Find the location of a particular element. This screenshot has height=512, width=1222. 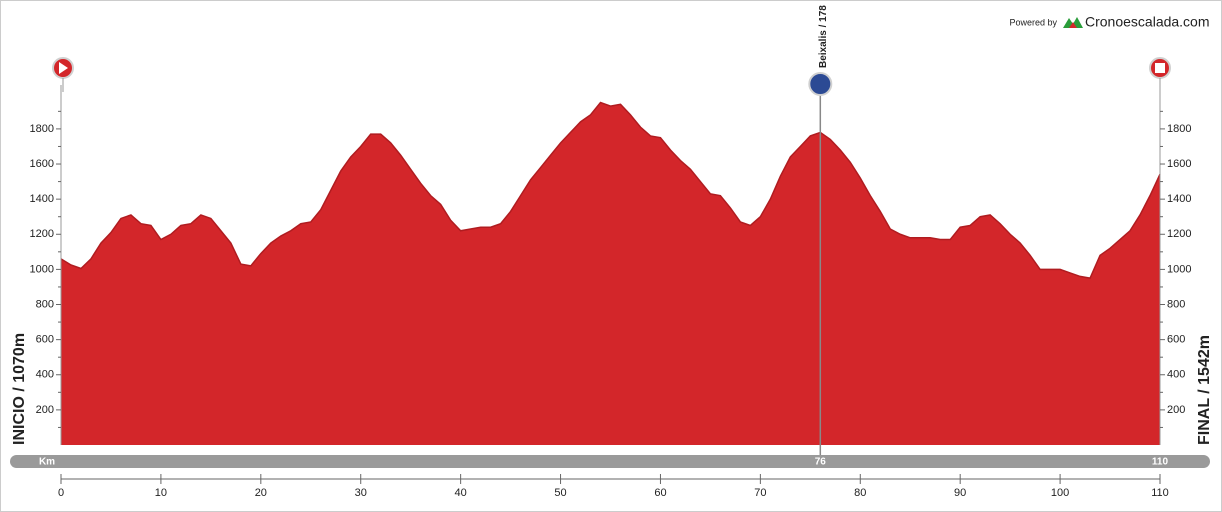

x-tick-label: 30 is located at coordinates (361, 493).